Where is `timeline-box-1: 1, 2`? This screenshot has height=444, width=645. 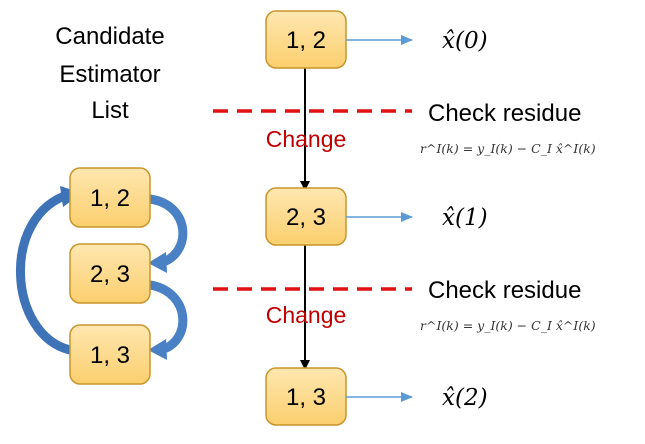
timeline-box-1: 1, 2 is located at coordinates (306, 39).